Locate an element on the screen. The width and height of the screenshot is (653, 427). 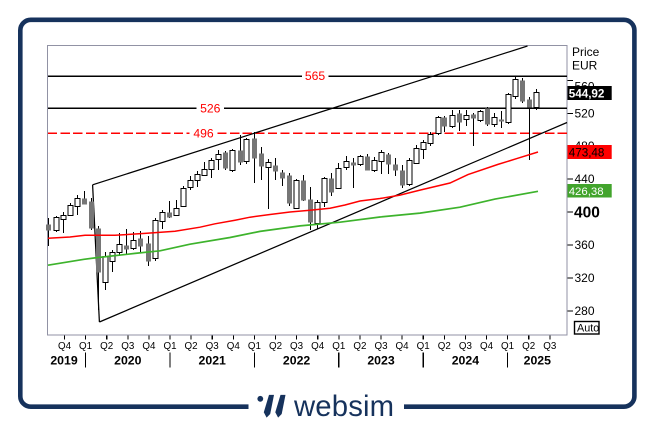
svg-text: 2021 is located at coordinates (213, 361).